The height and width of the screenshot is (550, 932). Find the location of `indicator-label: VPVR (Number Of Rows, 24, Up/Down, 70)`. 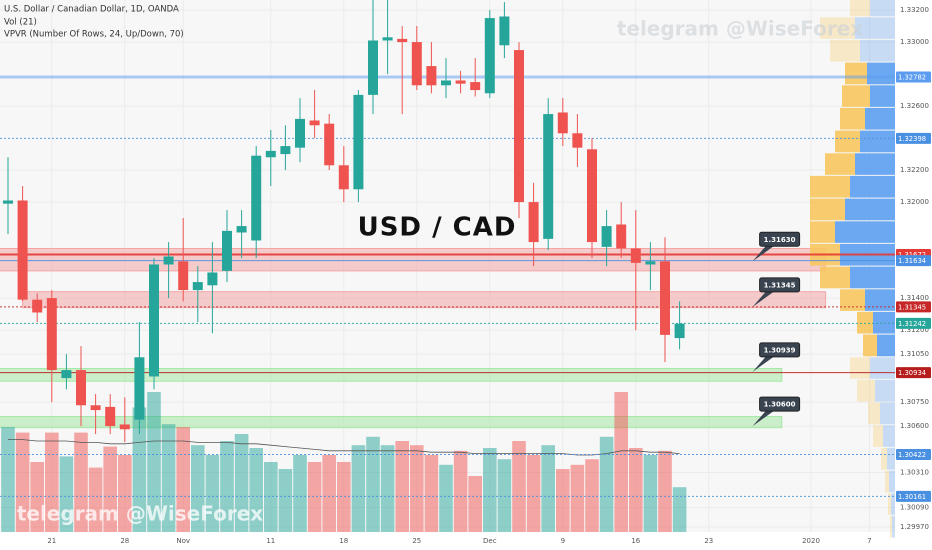

indicator-label: VPVR (Number Of Rows, 24, Up/Down, 70) is located at coordinates (94, 35).